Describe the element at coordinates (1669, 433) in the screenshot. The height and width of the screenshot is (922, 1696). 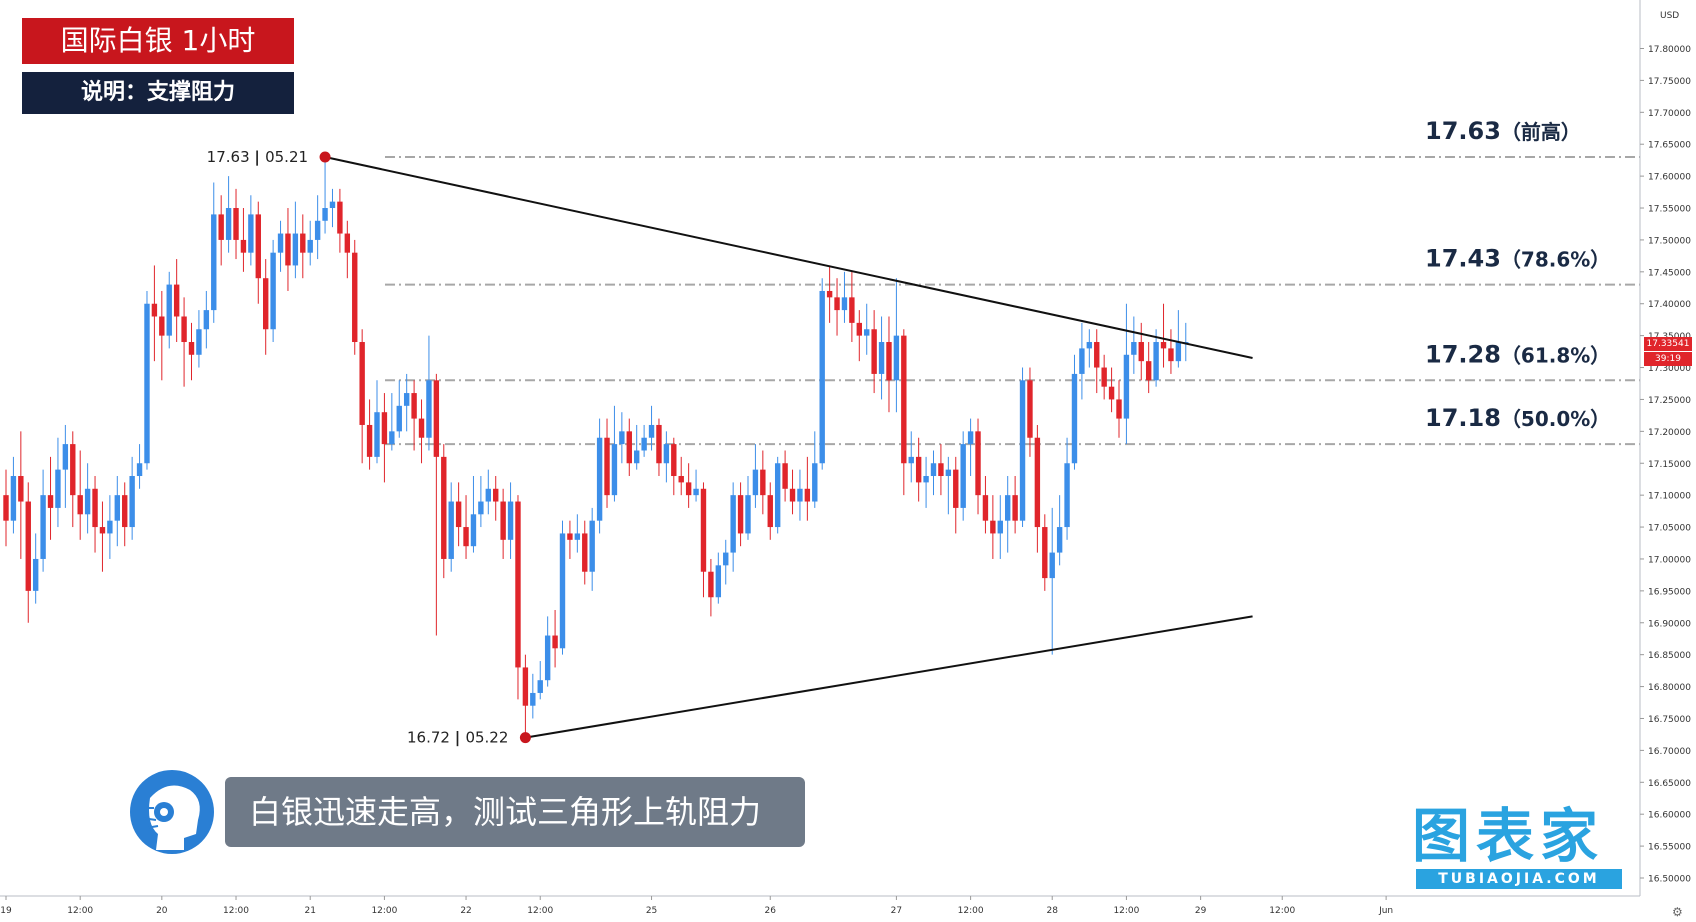
I see `y-tick-label: 17.20000` at that location.